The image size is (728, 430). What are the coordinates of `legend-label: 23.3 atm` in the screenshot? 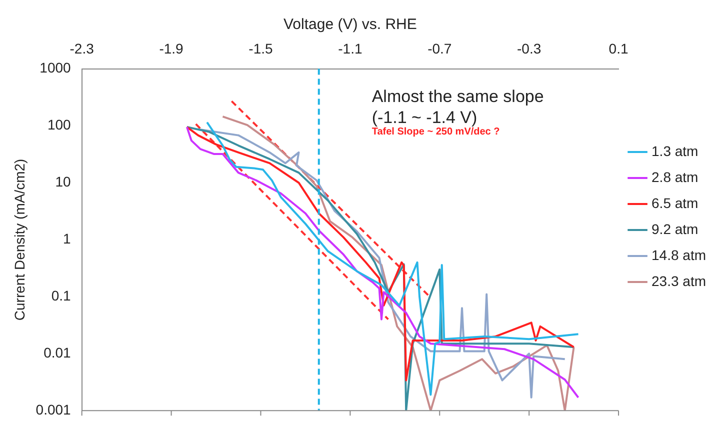 It's located at (679, 280).